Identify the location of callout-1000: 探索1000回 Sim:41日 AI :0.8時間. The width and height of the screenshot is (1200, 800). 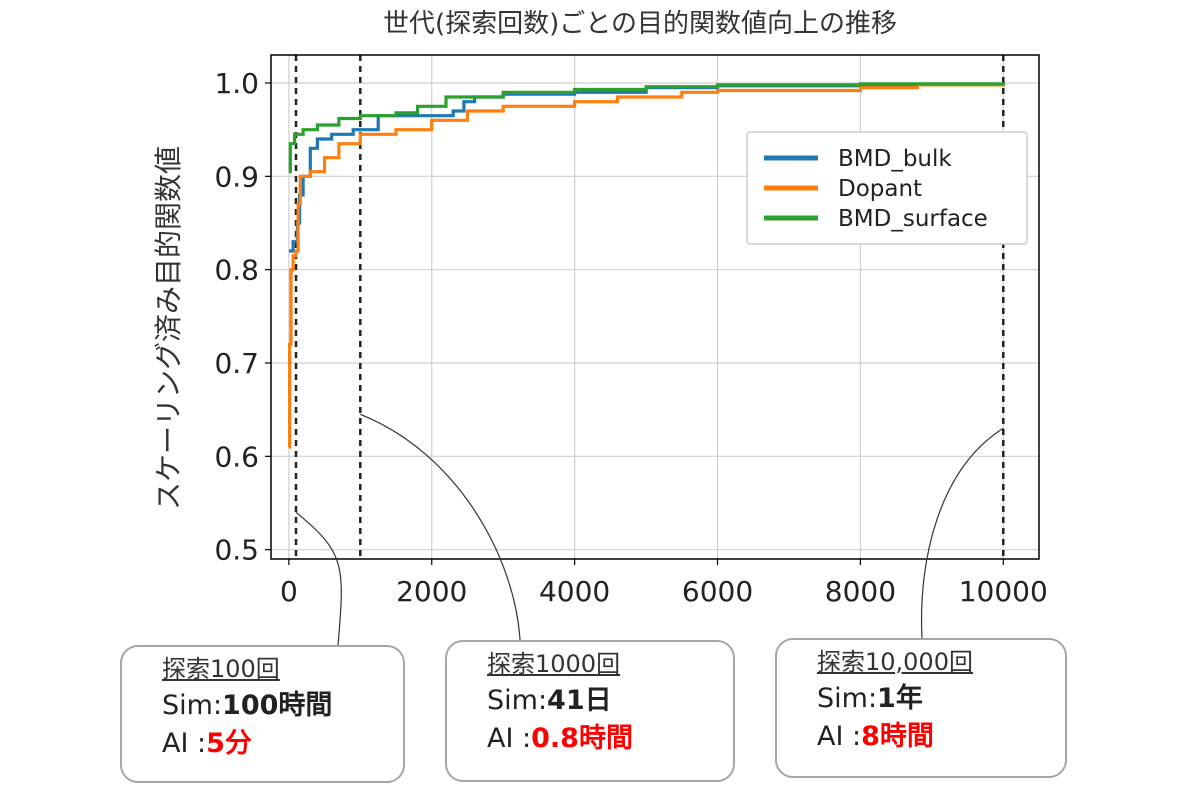
(590, 711).